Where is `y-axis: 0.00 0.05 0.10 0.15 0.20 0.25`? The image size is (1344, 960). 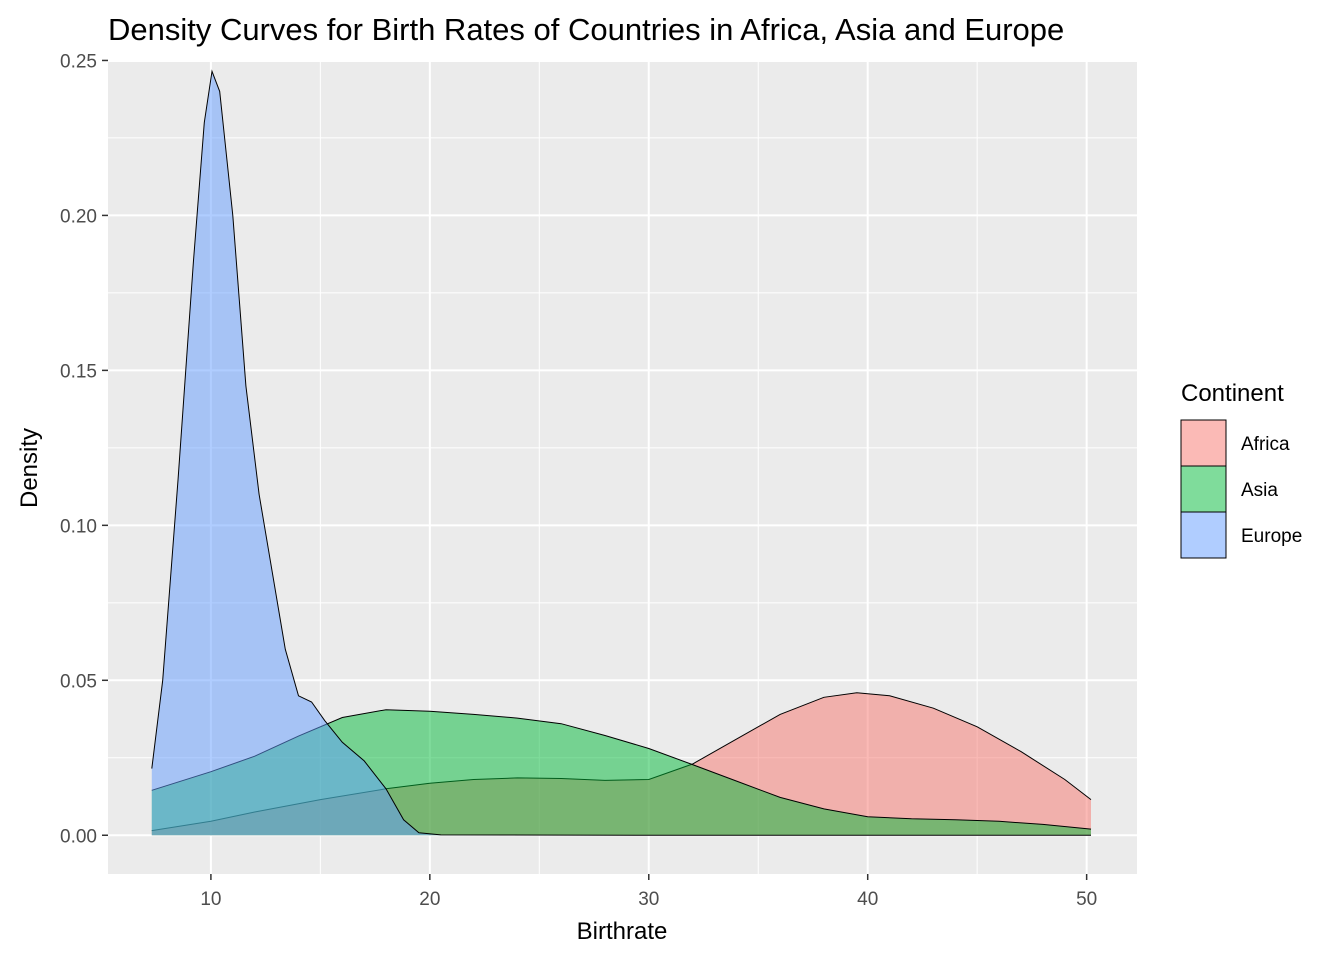 y-axis: 0.00 0.05 0.10 0.15 0.20 0.25 is located at coordinates (84, 449).